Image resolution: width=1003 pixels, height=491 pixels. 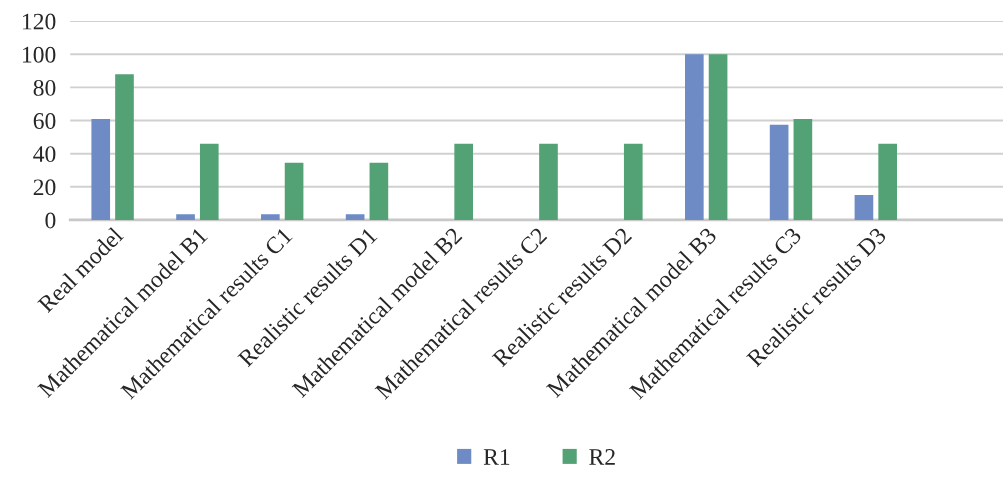 I want to click on y-tick-label: 0, so click(x=50, y=220).